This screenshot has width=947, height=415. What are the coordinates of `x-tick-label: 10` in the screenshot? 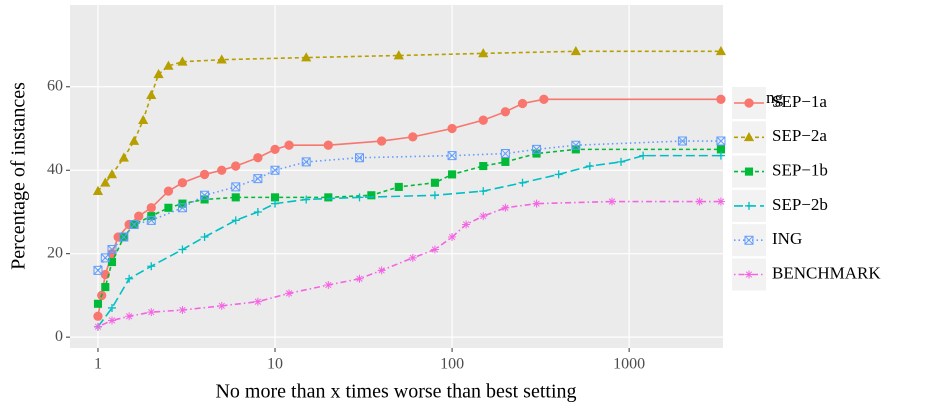 It's located at (275, 364).